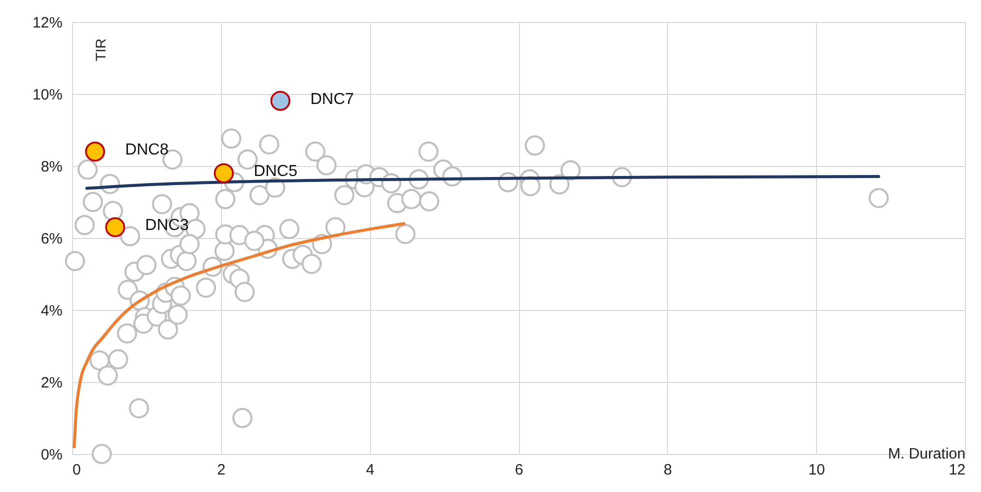  I want to click on annotation: DNC8, so click(147, 150).